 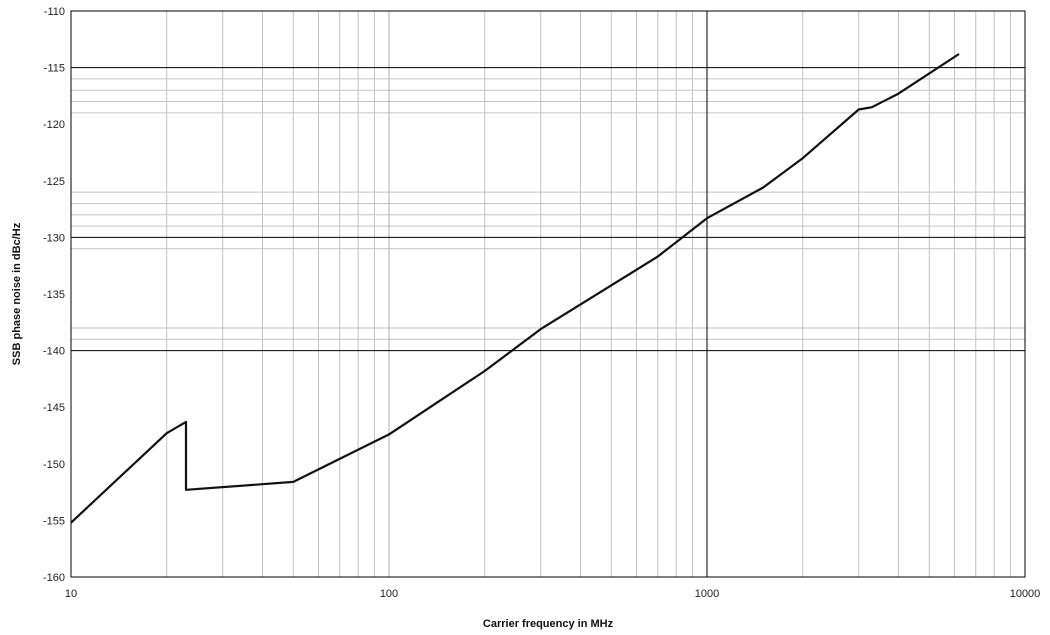 I want to click on x-tick-labels: 10 100 1000 10000, so click(x=552, y=594).